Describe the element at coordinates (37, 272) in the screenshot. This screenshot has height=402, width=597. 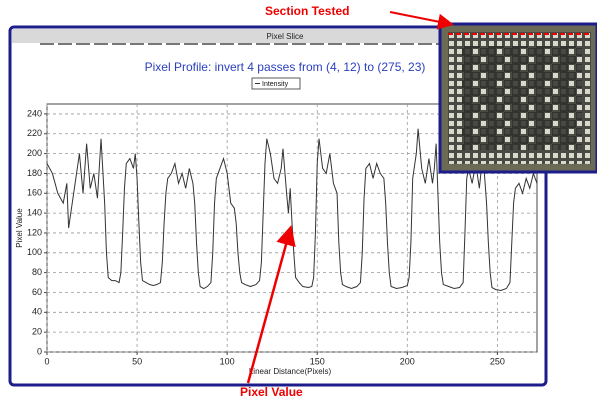
I see `y-tick-label: 80` at that location.